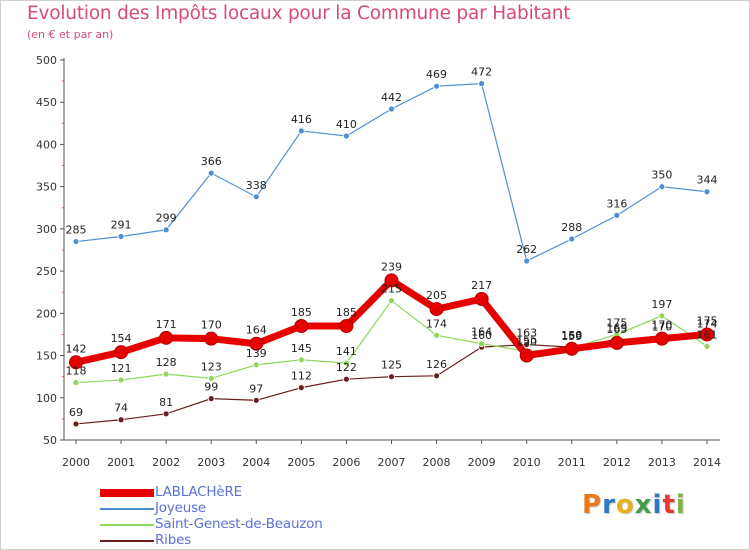 This screenshot has height=550, width=750. I want to click on data-label-lablach-re: 185, so click(301, 312).